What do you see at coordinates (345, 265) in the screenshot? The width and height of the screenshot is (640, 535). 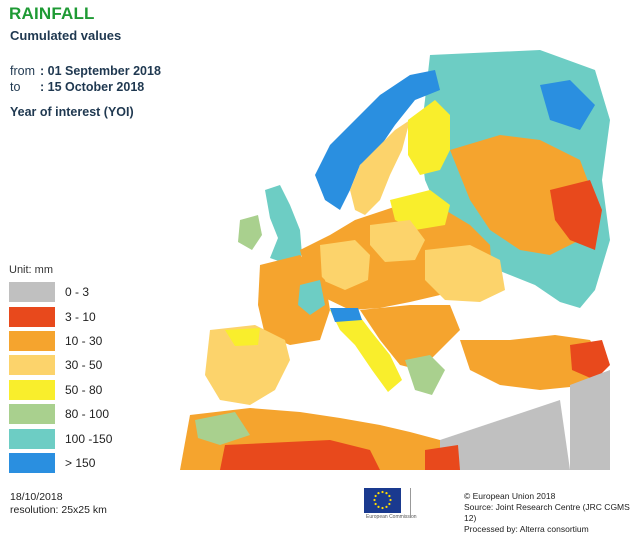 I see `map-region-germany` at bounding box center [345, 265].